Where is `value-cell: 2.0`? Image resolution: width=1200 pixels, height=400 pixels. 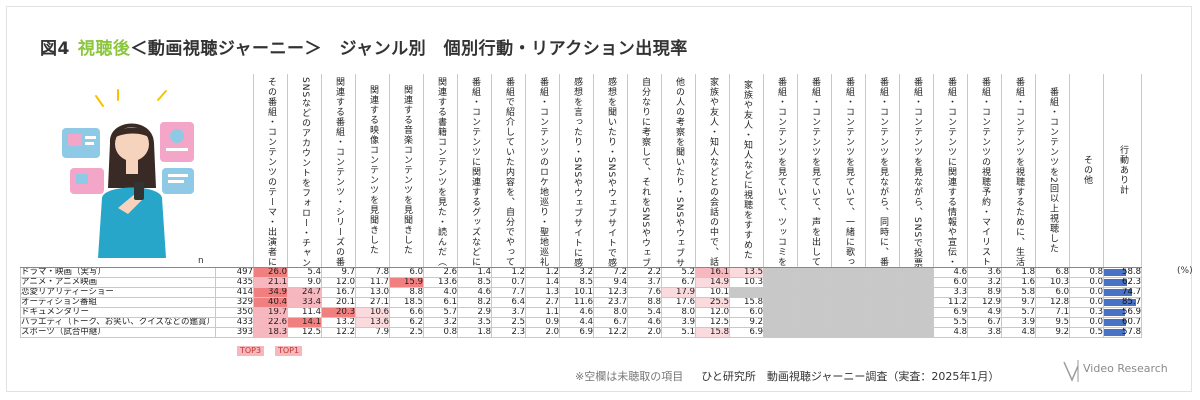
value-cell: 2.0 is located at coordinates (644, 332).